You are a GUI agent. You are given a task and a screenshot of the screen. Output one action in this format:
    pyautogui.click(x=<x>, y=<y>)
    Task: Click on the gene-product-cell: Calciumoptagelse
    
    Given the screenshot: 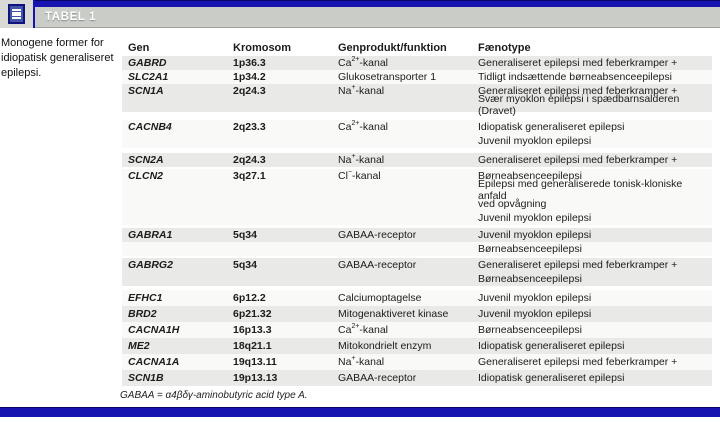 What is the action you would take?
    pyautogui.click(x=380, y=298)
    